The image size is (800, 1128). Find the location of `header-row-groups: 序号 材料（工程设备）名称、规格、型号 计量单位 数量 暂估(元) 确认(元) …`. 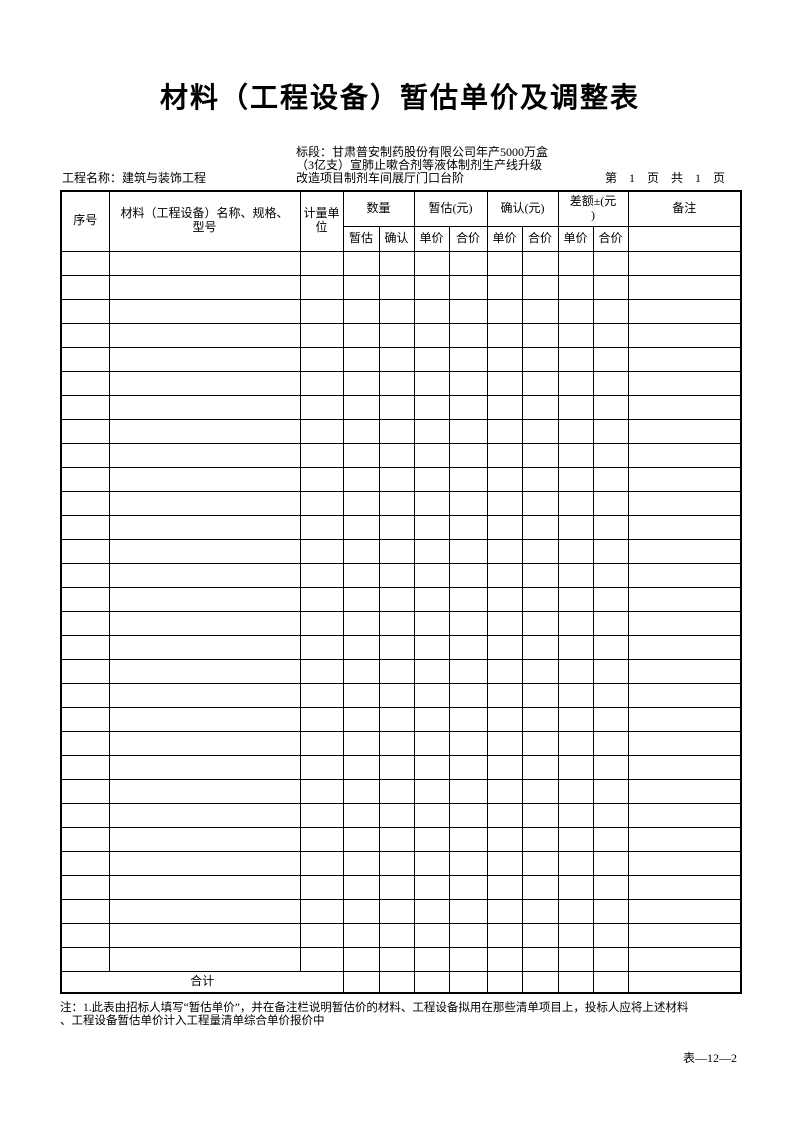

header-row-groups: 序号 材料（工程设备）名称、规格、型号 计量单位 数量 暂估(元) 确认(元) … is located at coordinates (401, 221).